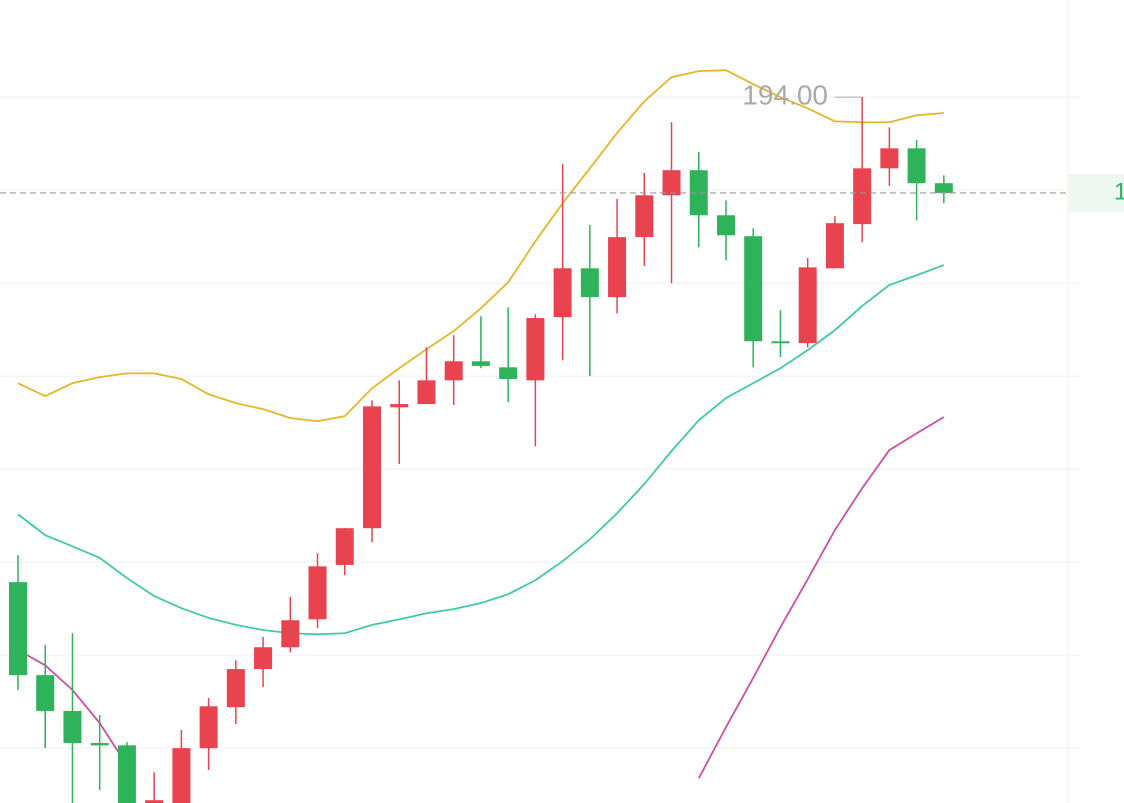 Image resolution: width=1124 pixels, height=803 pixels. What do you see at coordinates (1096, 192) in the screenshot?
I see `last-price-tag` at bounding box center [1096, 192].